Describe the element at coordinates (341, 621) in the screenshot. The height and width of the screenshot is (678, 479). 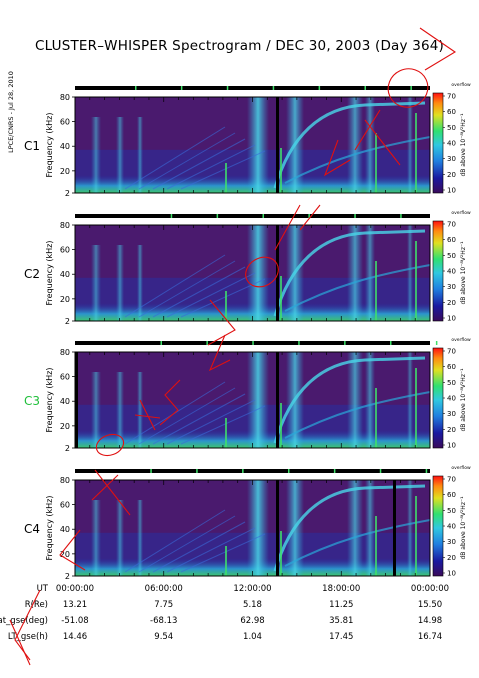
I see `ephemeris-value: 35.81` at that location.